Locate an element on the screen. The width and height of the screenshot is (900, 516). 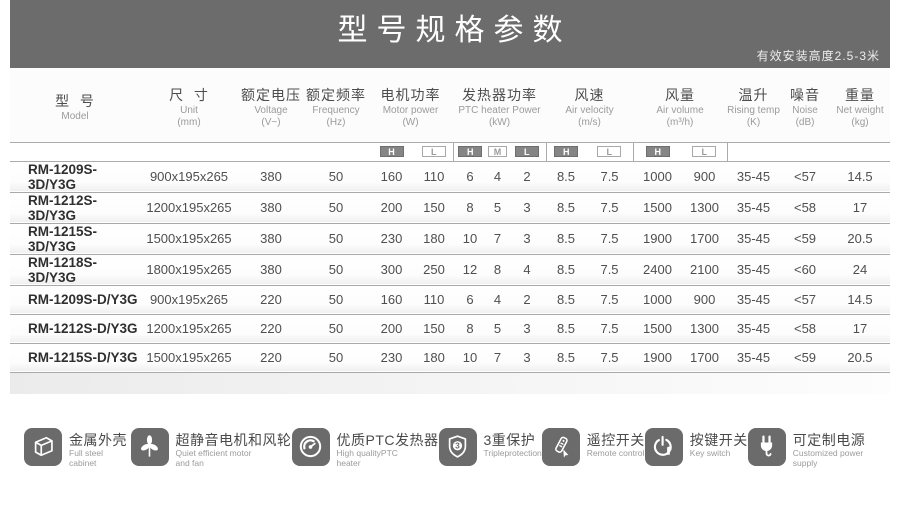
cell-size: 1200x195x265 is located at coordinates (189, 207).